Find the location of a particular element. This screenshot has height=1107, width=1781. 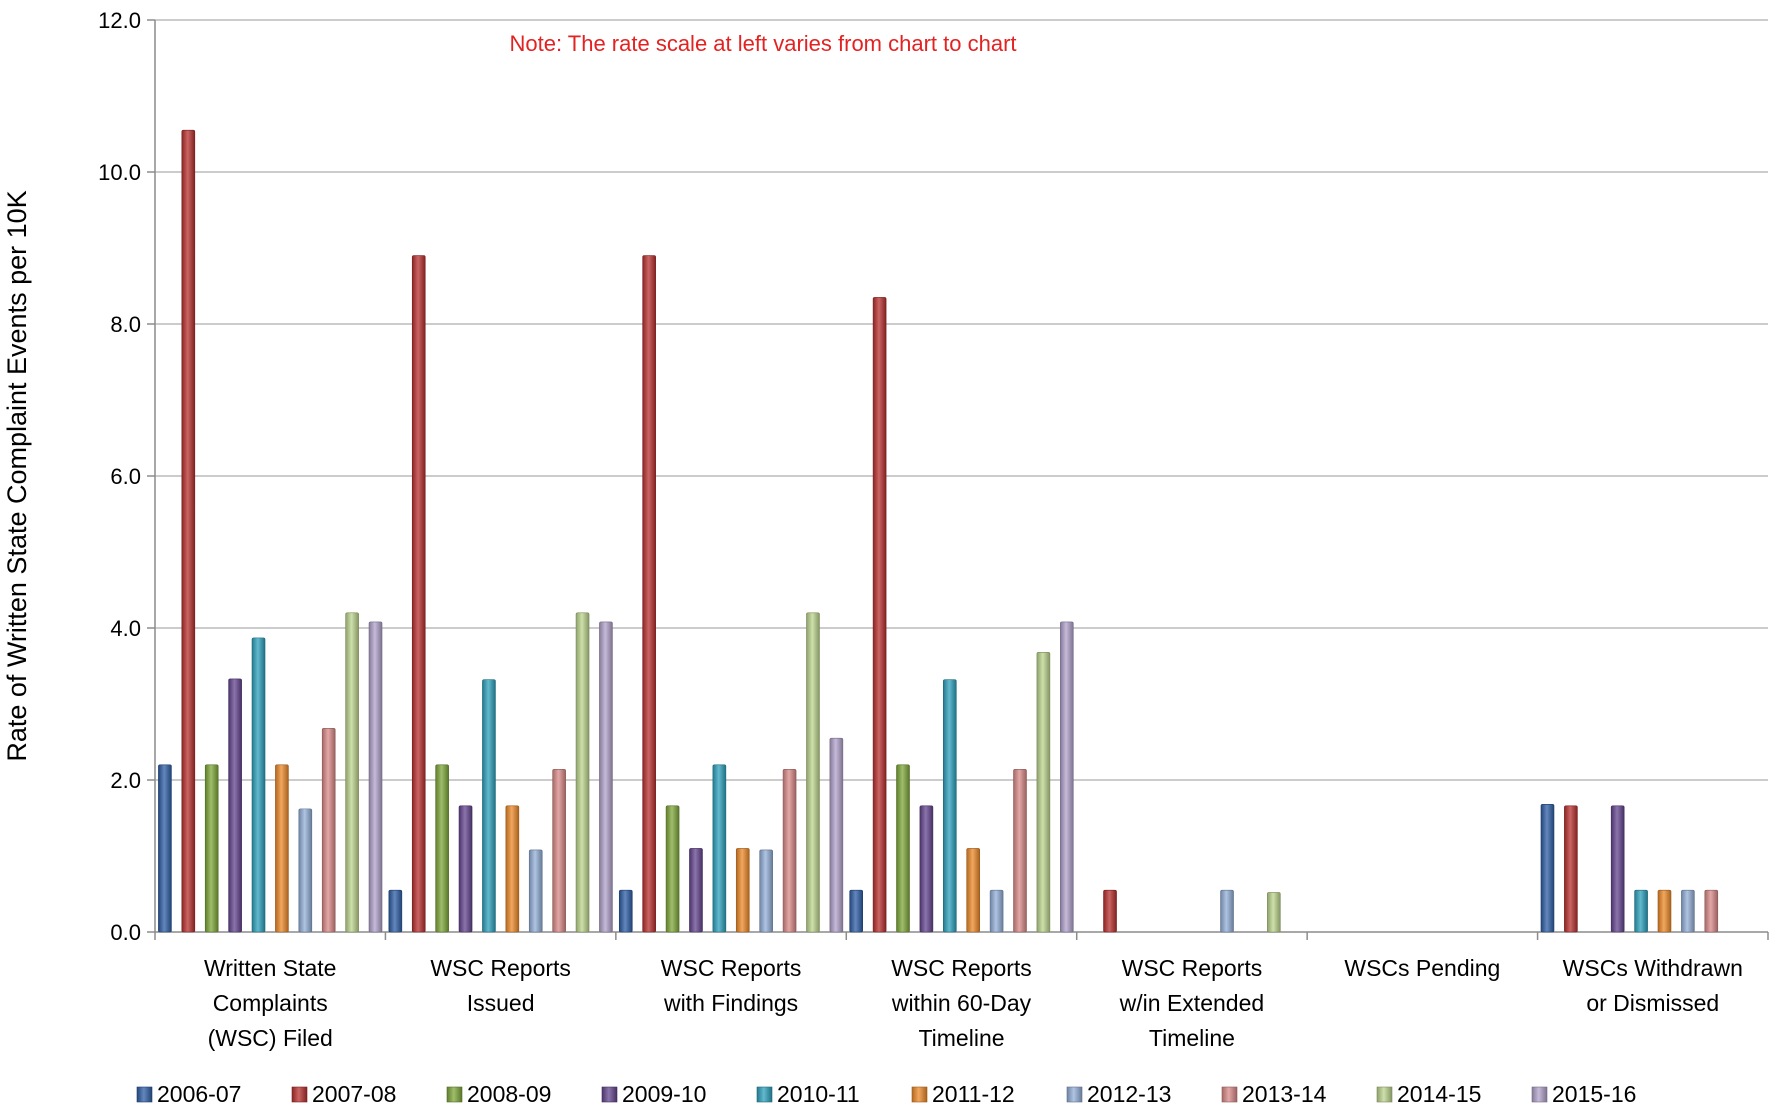

legend-label: 2009-10 is located at coordinates (664, 1094).